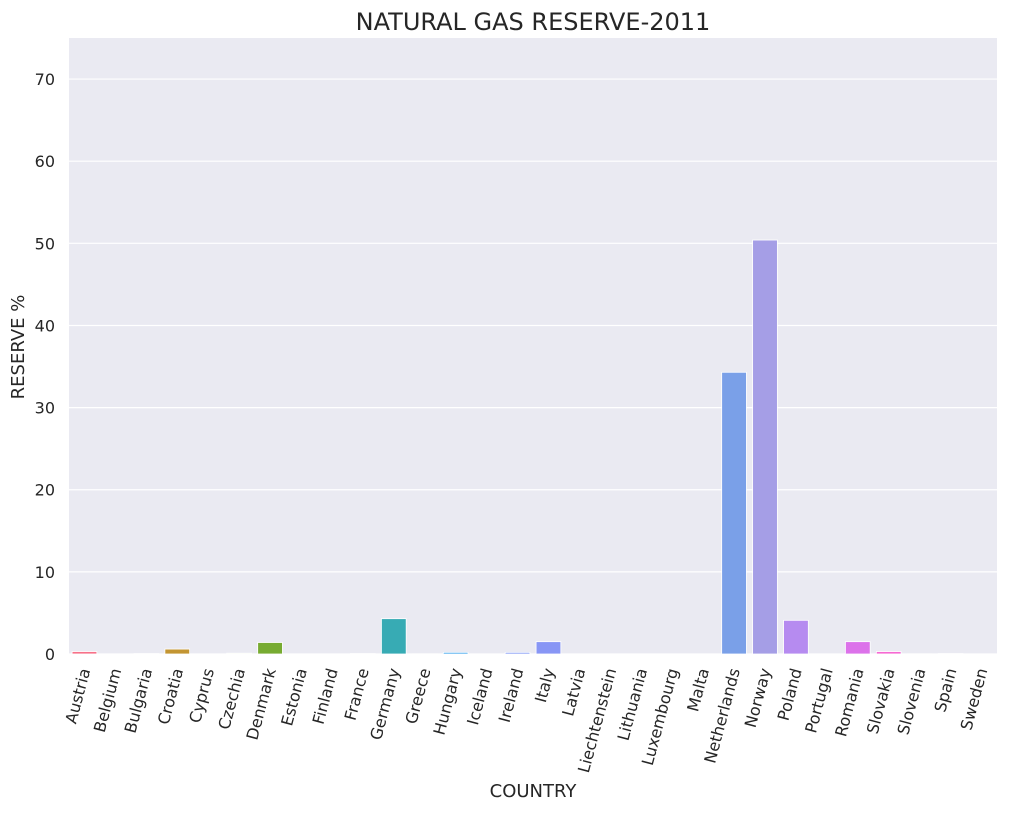  Describe the element at coordinates (946, 690) in the screenshot. I see `x-tick-label: Spain` at that location.